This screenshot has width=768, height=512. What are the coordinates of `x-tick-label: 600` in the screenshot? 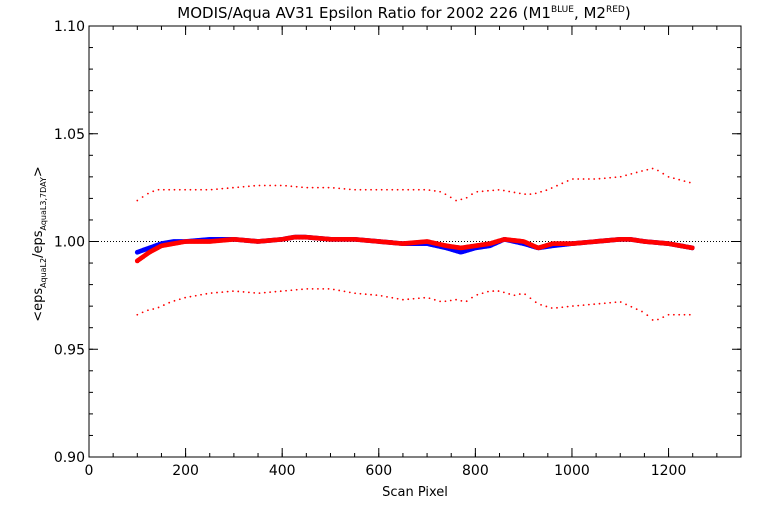 It's located at (378, 471).